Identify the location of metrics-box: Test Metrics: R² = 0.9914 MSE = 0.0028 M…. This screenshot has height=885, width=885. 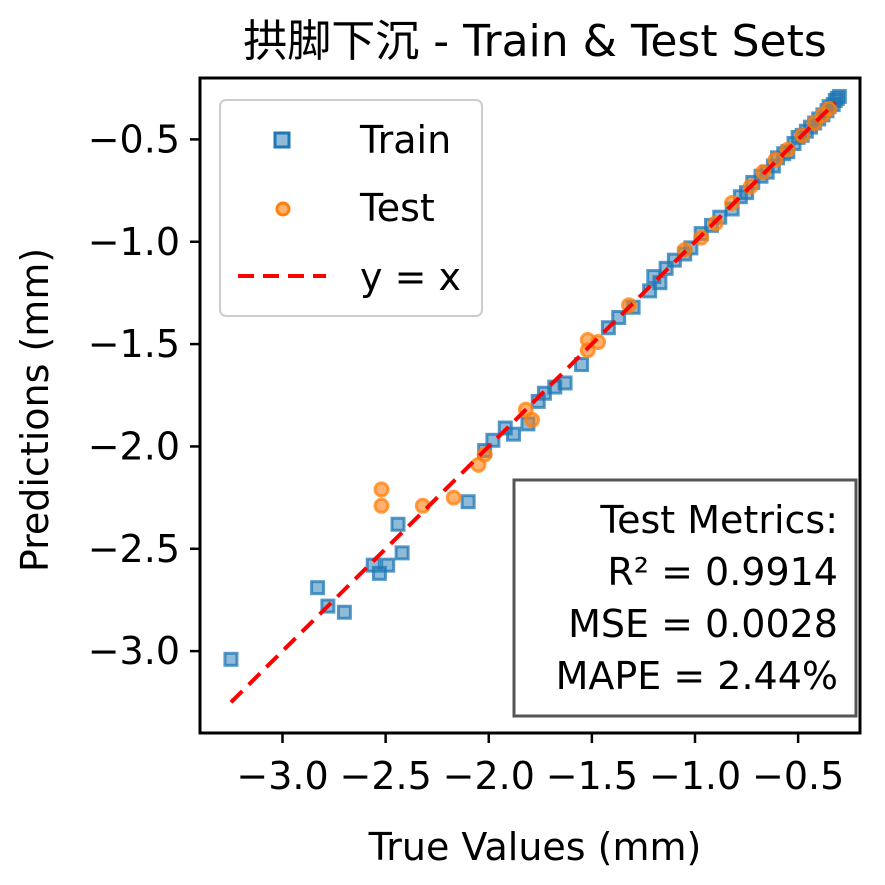
(685, 598).